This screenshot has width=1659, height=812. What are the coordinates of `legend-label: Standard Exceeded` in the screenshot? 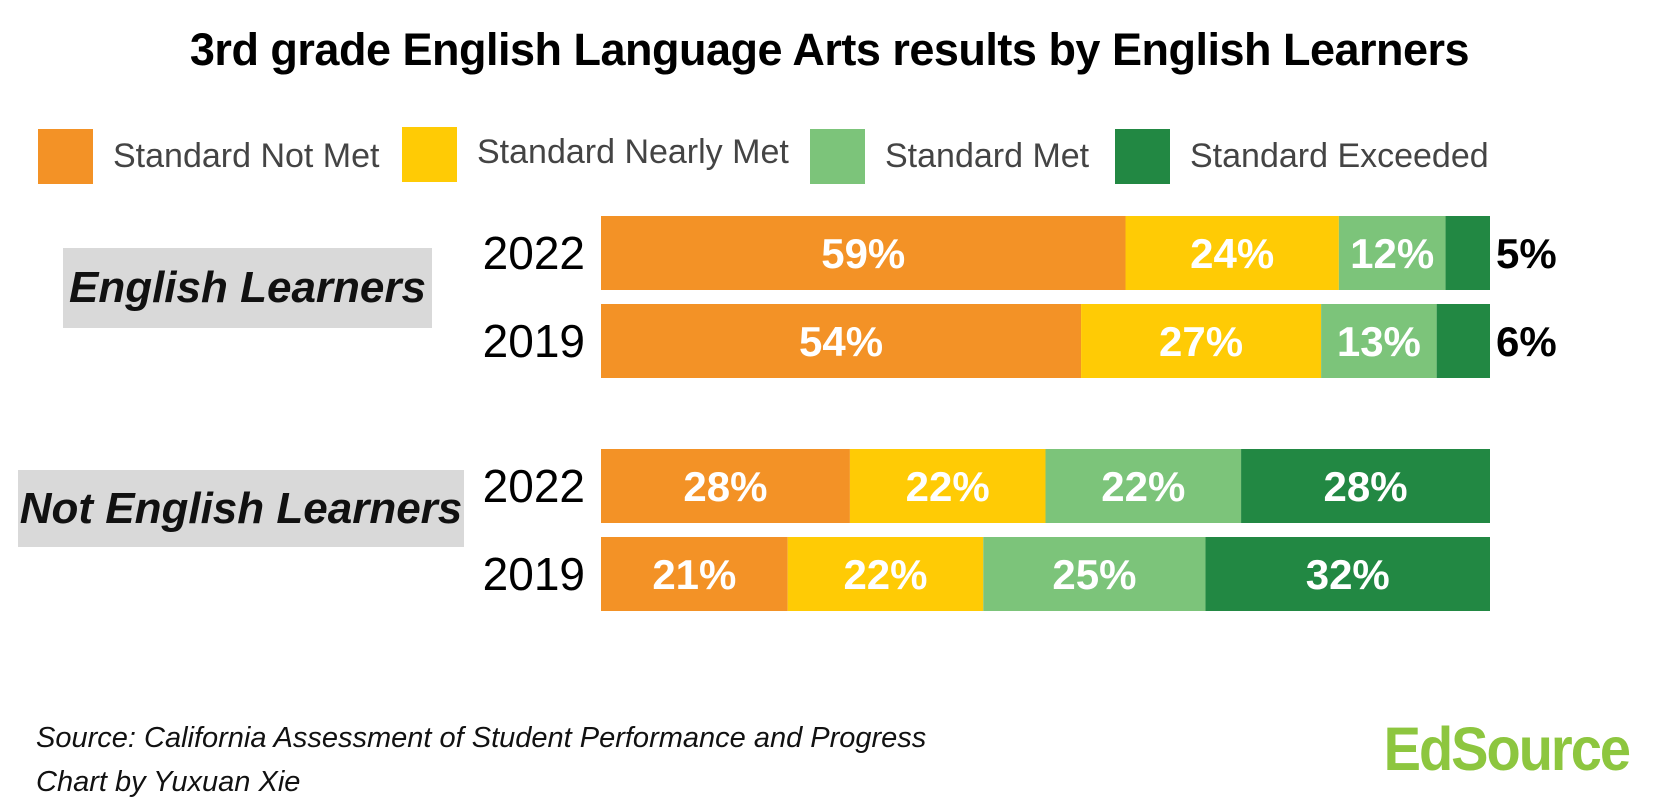 It's located at (1339, 155).